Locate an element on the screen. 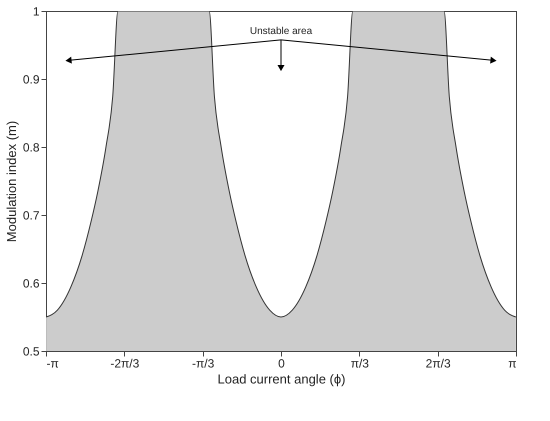 This screenshot has height=421, width=550. x-tick-label: 0 is located at coordinates (282, 363).